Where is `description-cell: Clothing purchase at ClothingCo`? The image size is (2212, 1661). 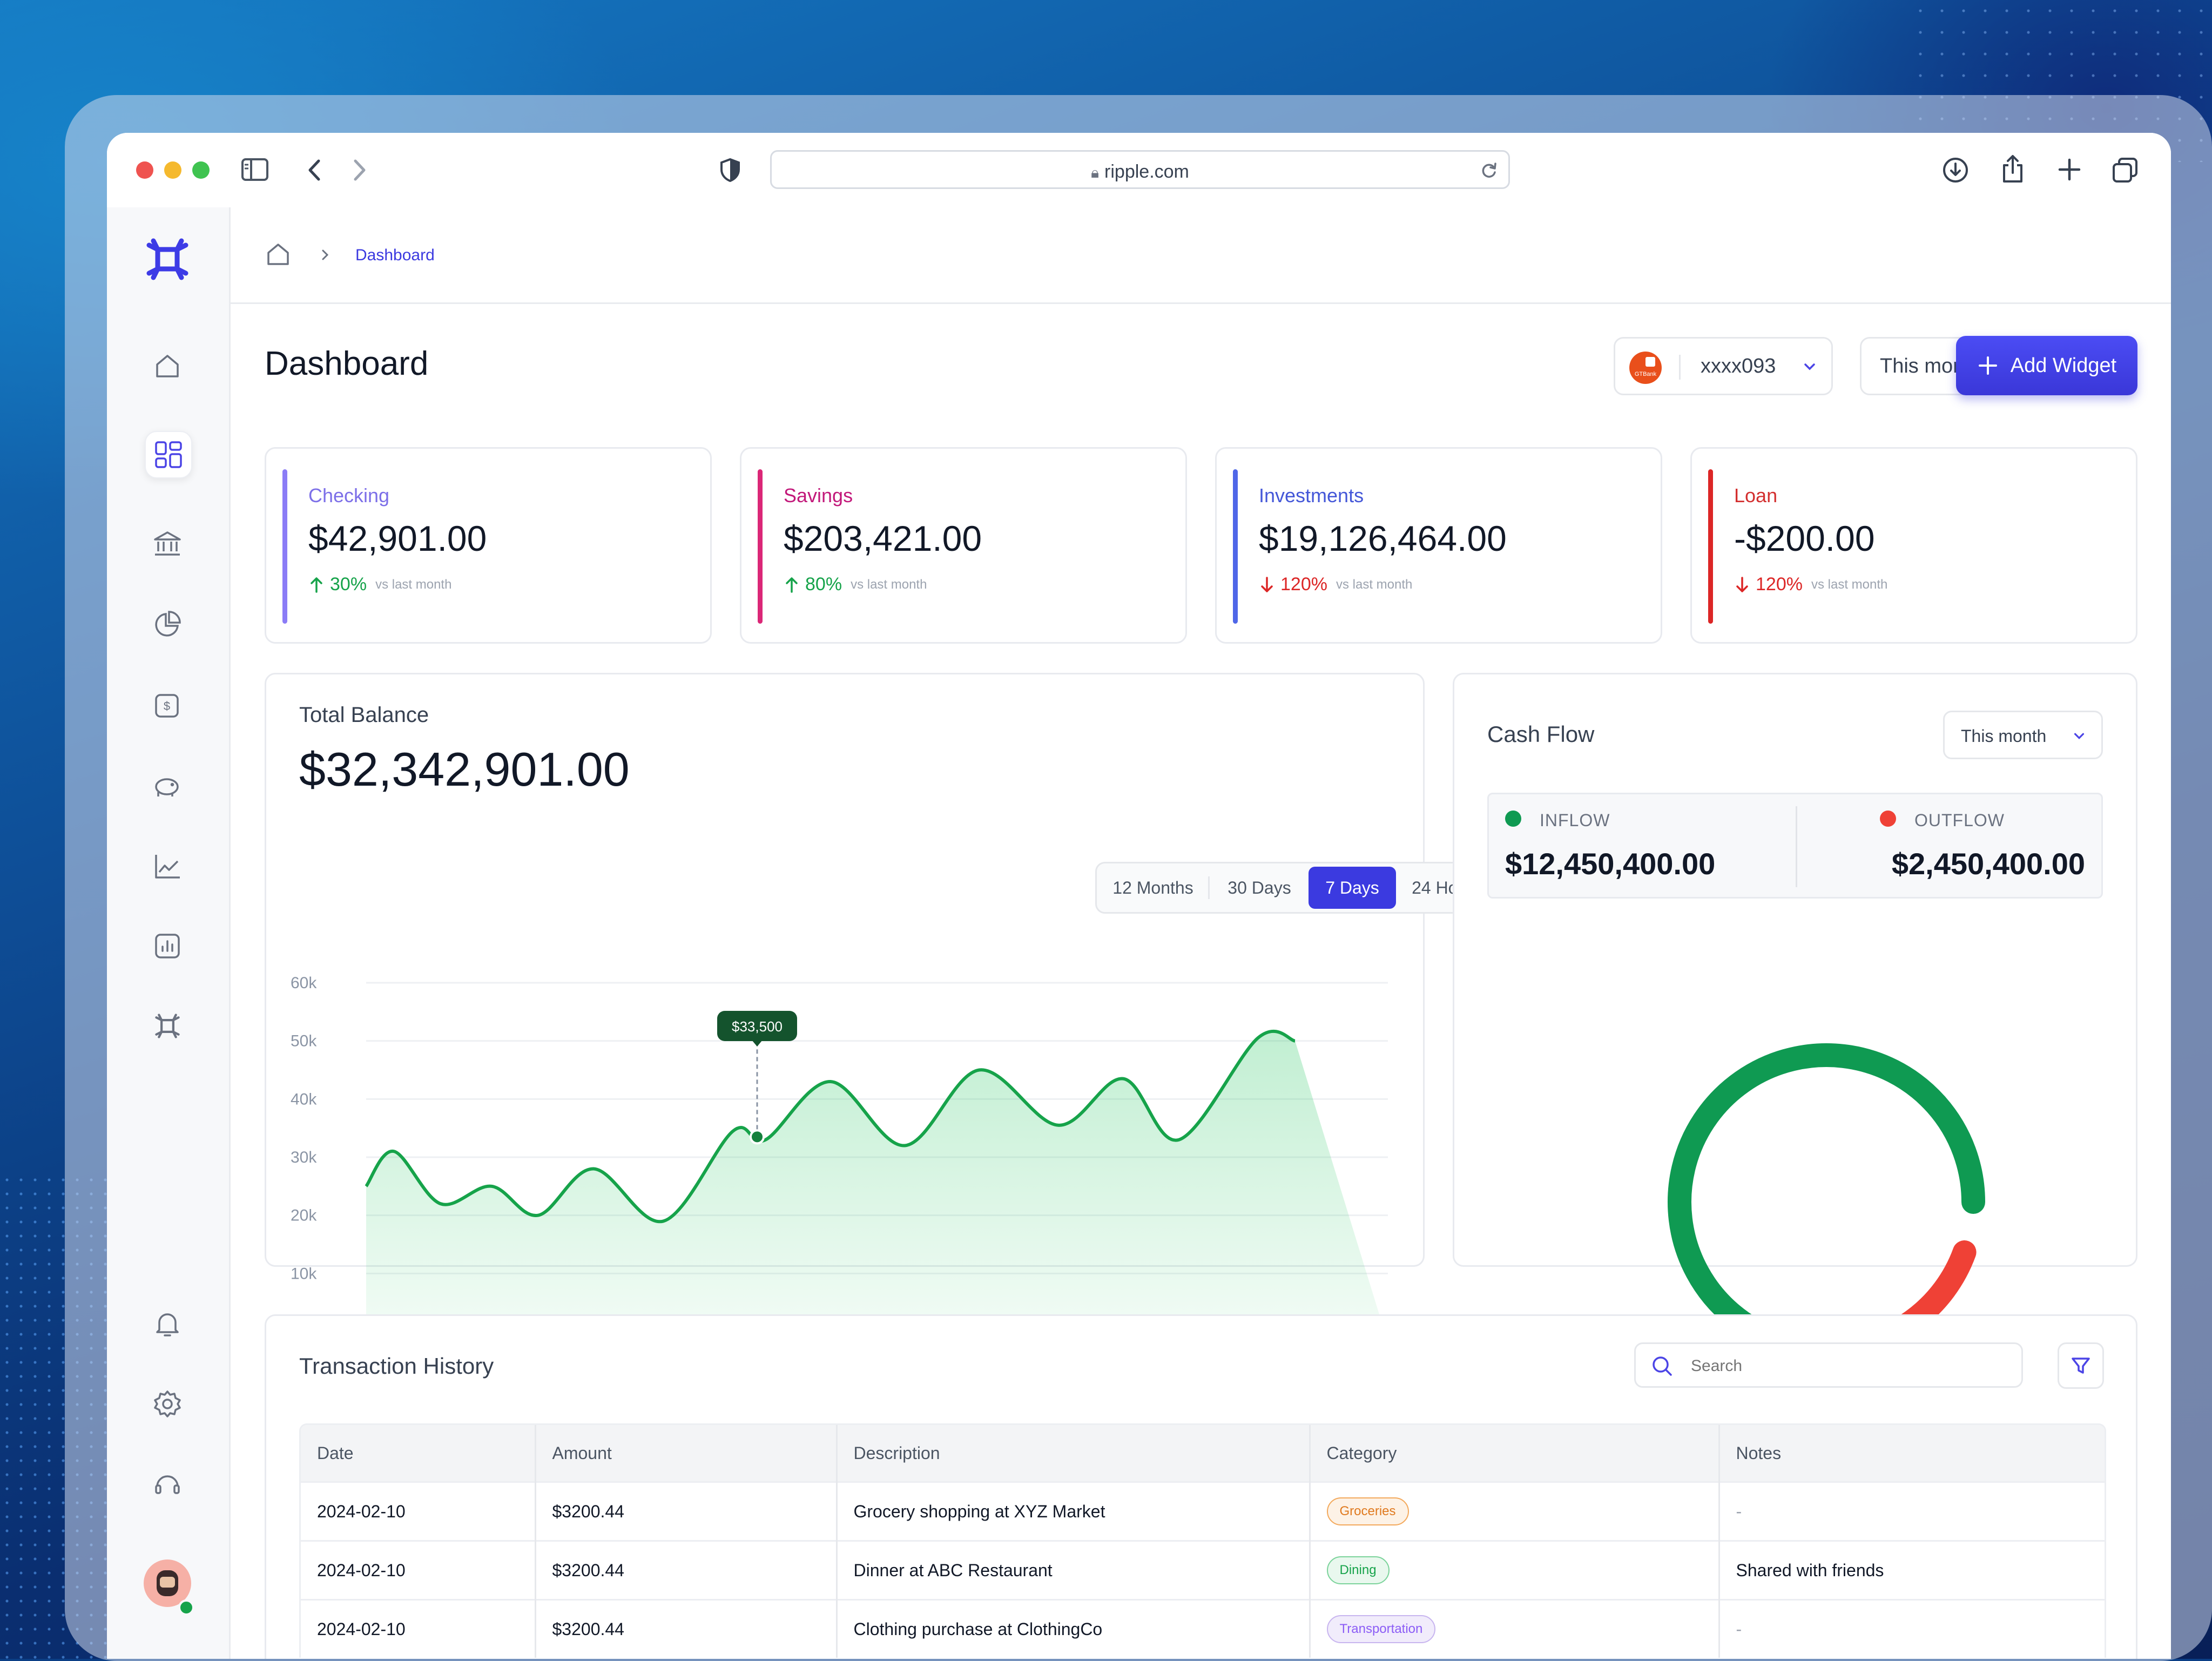 description-cell: Clothing purchase at ClothingCo is located at coordinates (1074, 1628).